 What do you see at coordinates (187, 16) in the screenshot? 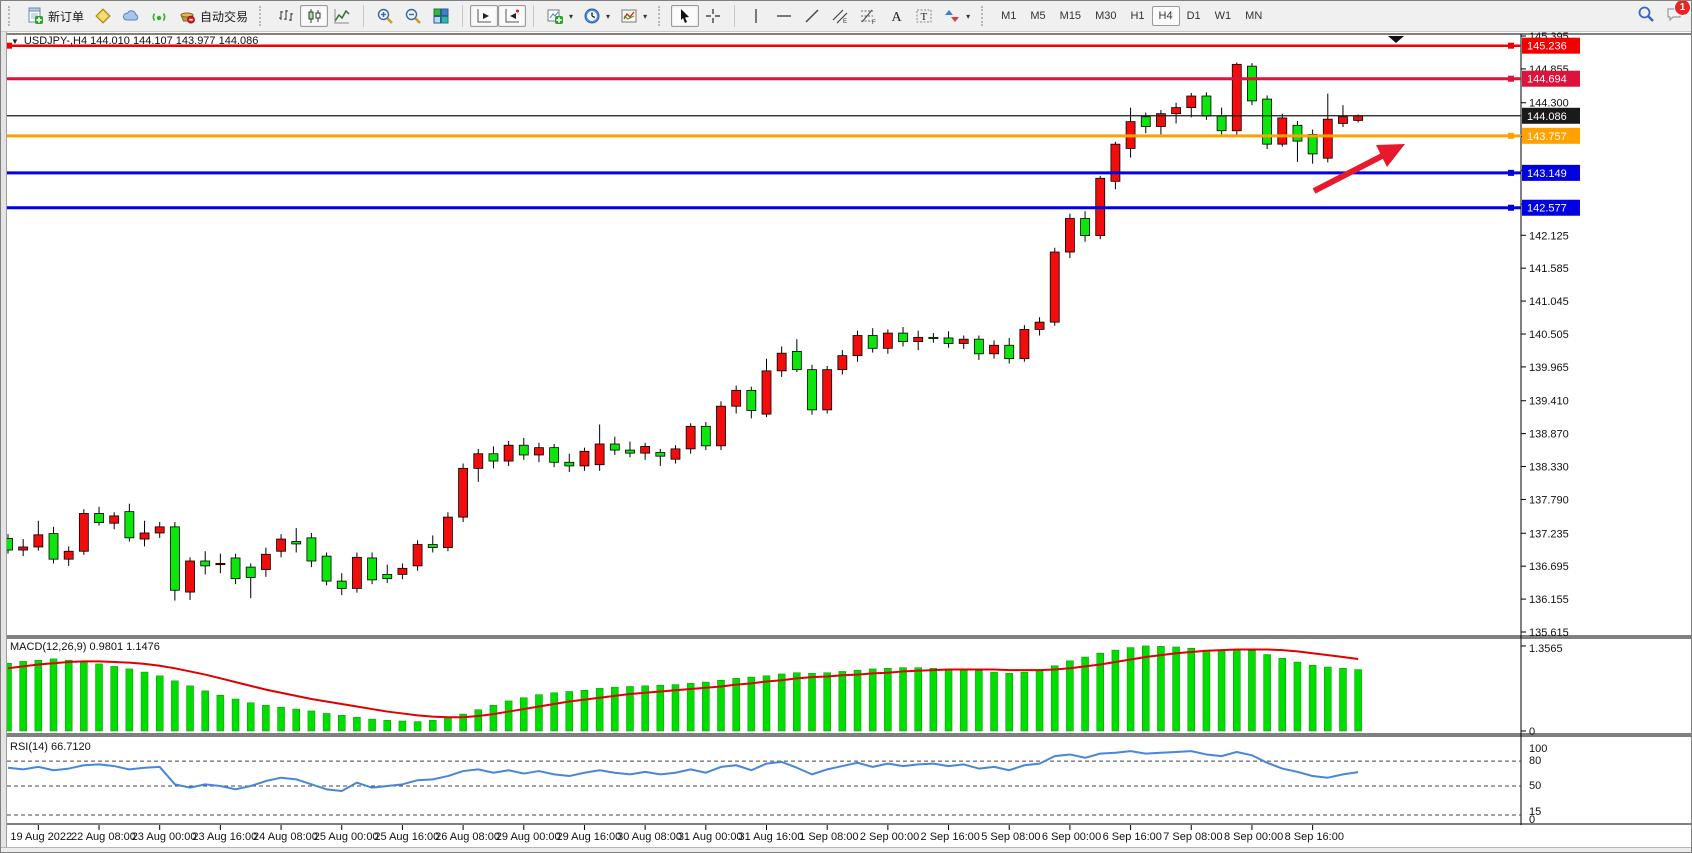
I see `autotrade-icon` at bounding box center [187, 16].